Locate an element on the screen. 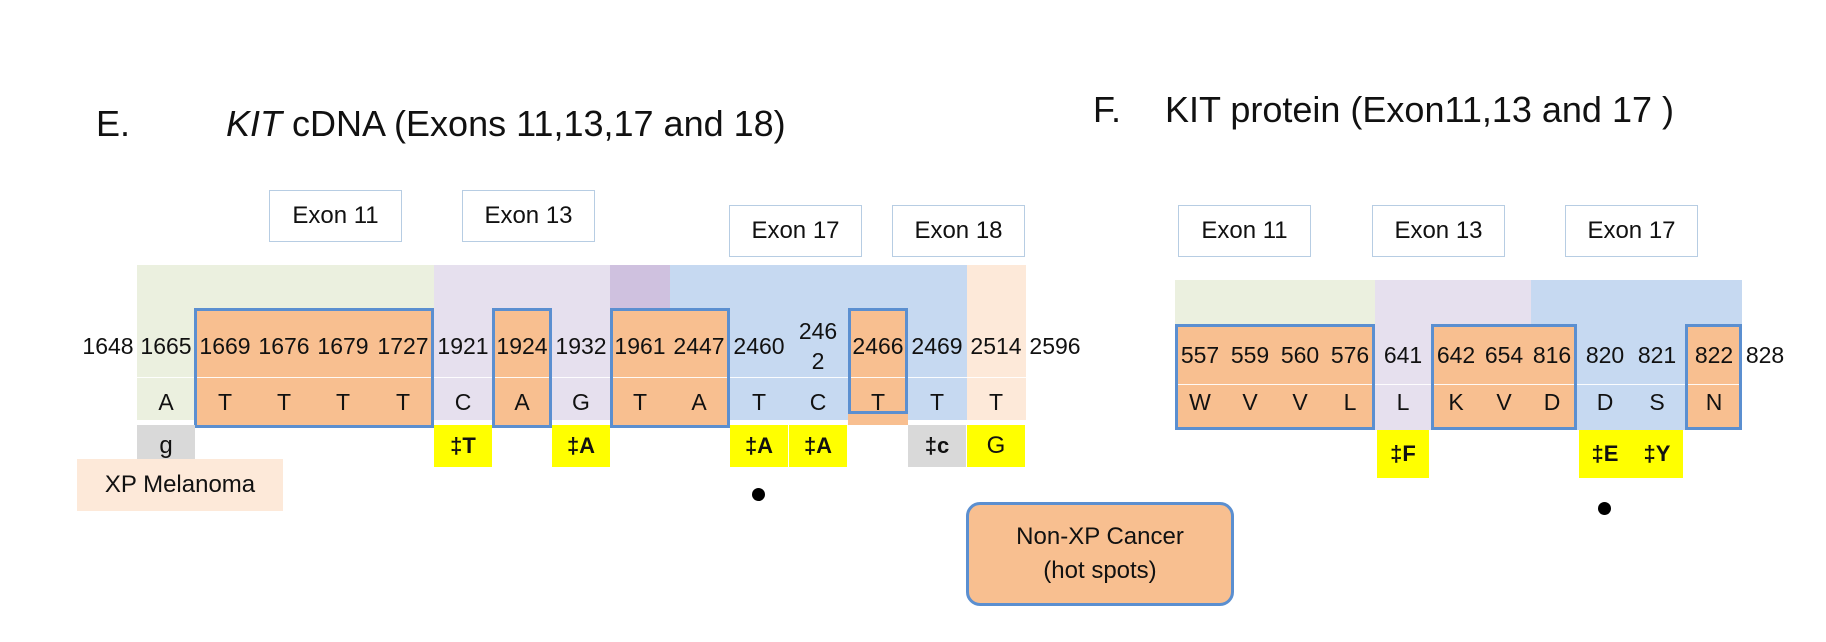 Image resolution: width=1826 pixels, height=642 pixels. panel-e-title: KIT cDNA (Exons 11,13,17 and 18) is located at coordinates (506, 124).